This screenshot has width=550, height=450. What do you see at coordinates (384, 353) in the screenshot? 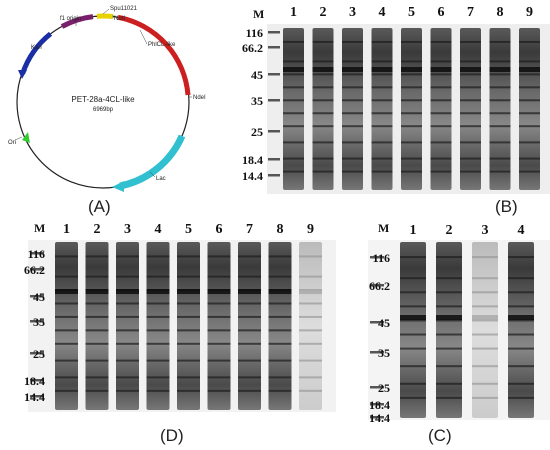
I see `marker-size-label: 35` at bounding box center [384, 353].